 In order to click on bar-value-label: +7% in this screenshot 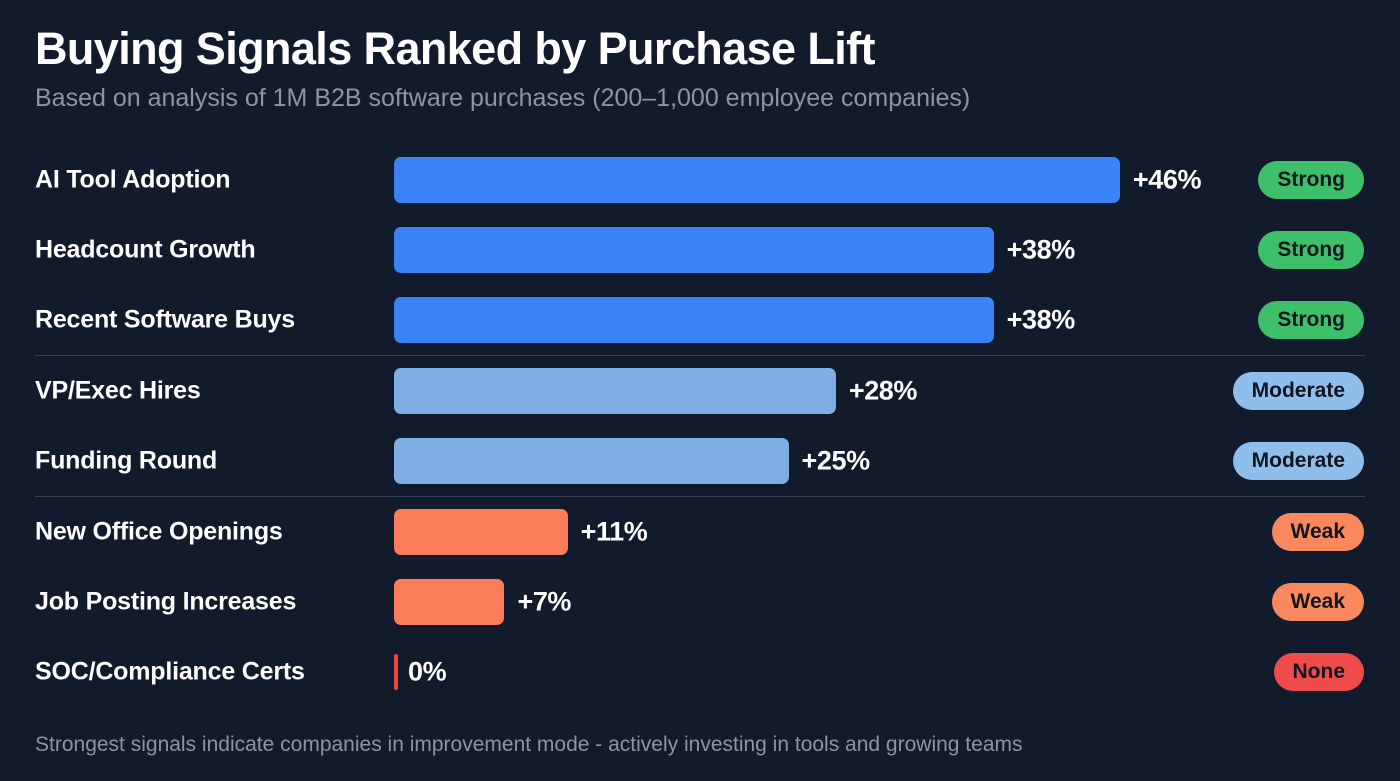, I will do `click(544, 601)`.